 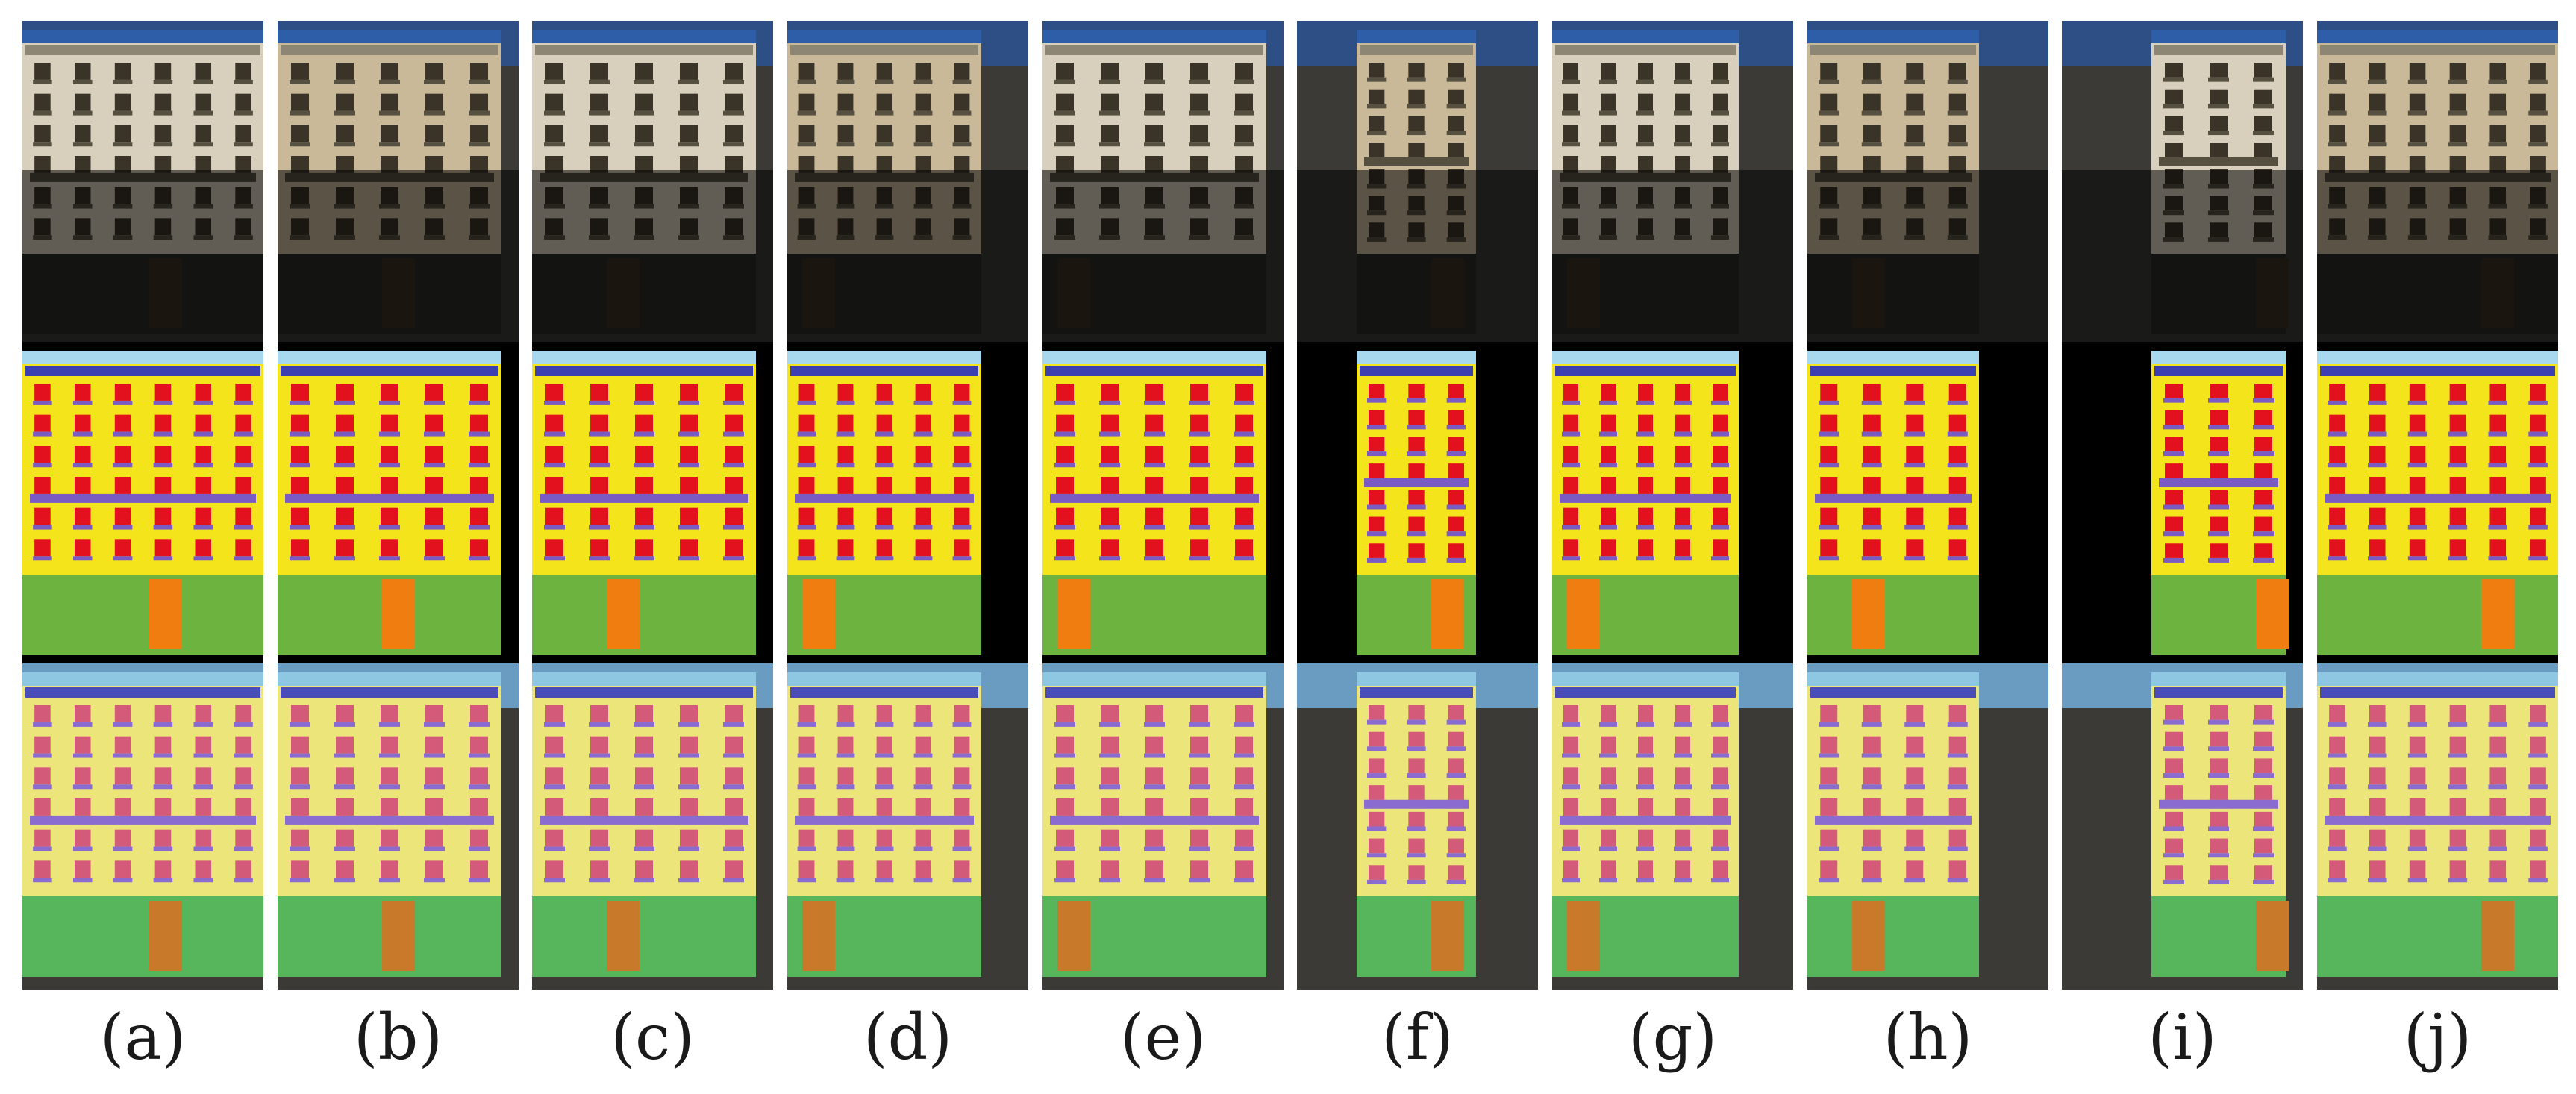 I want to click on panel-label: (i), so click(x=2182, y=1037).